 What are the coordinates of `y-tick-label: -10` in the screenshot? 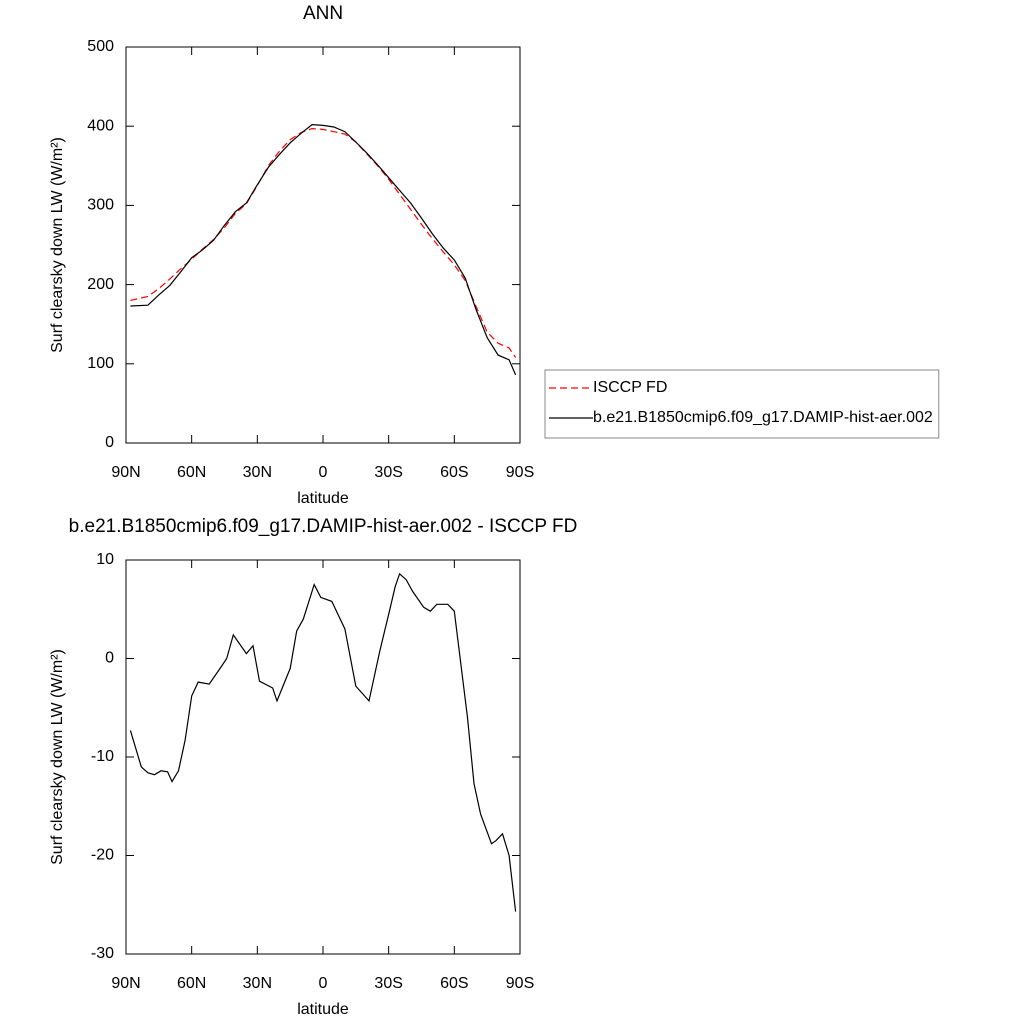 It's located at (102, 756).